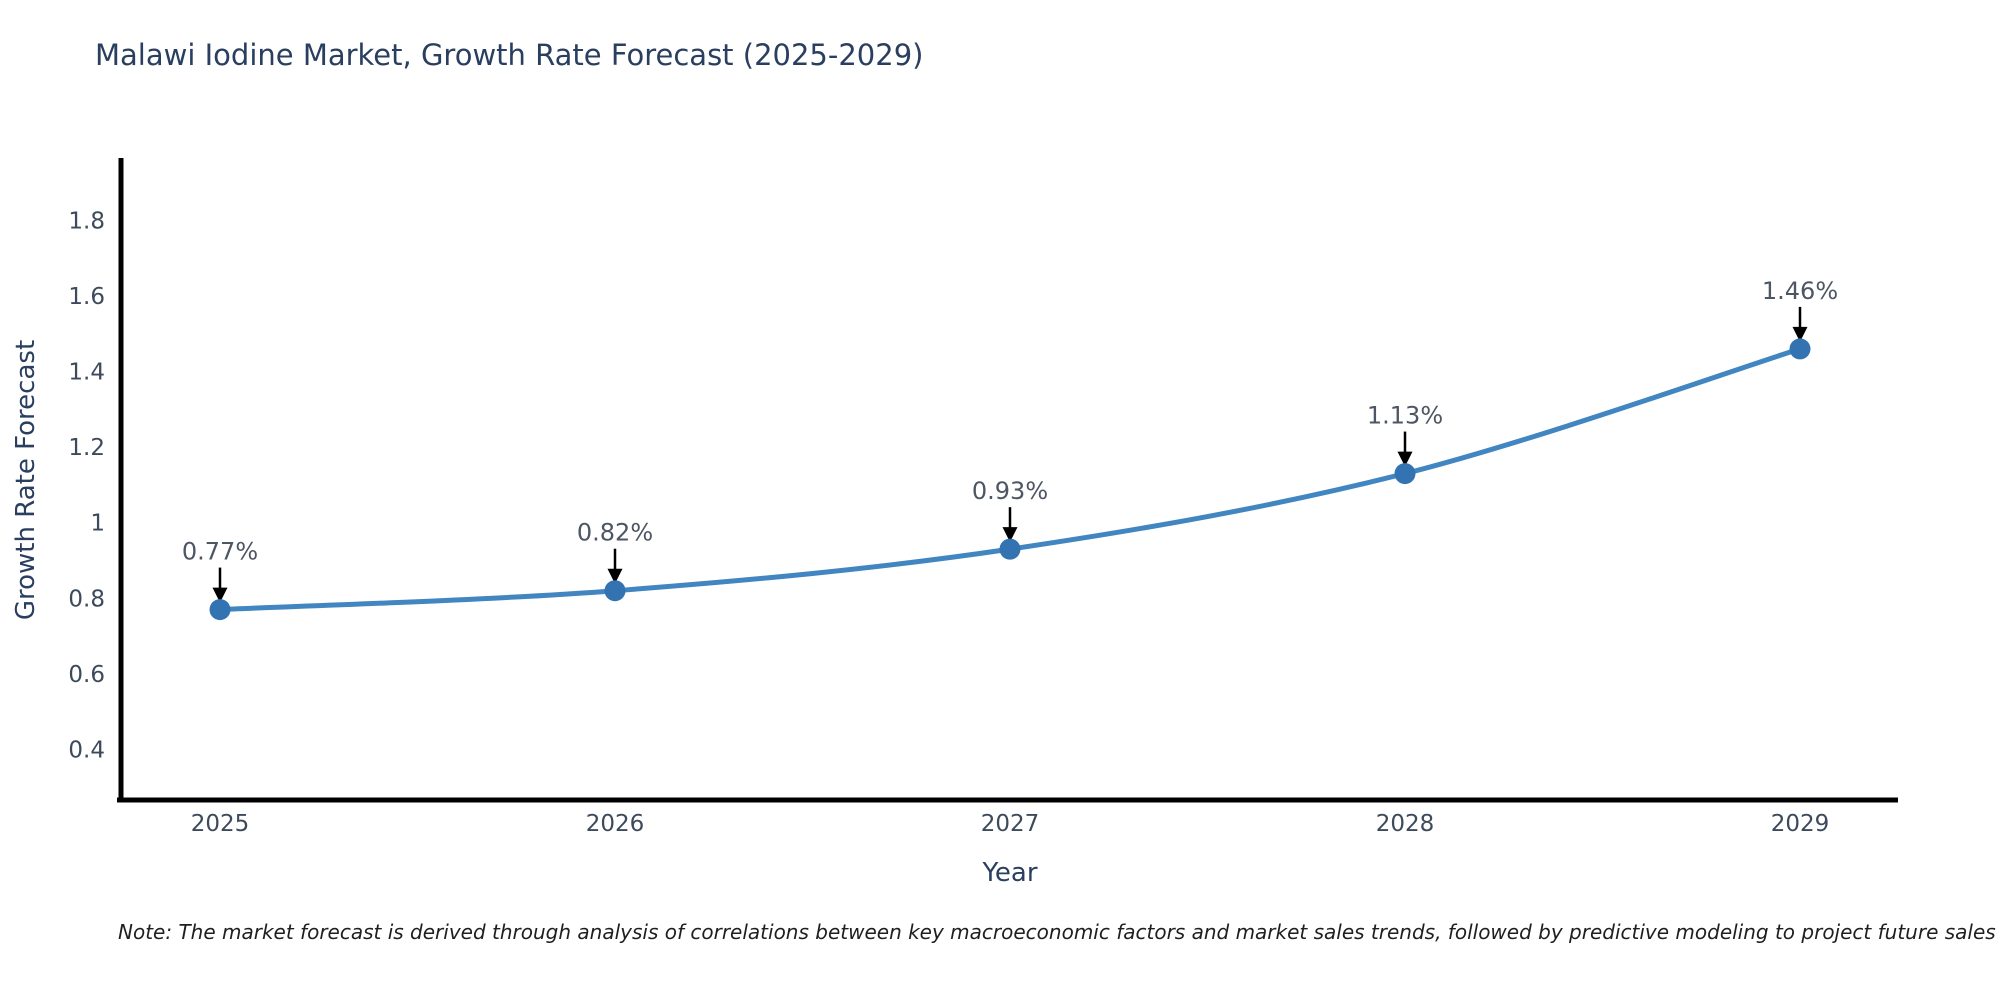  What do you see at coordinates (1800, 291) in the screenshot?
I see `point-value-label: 1.46%` at bounding box center [1800, 291].